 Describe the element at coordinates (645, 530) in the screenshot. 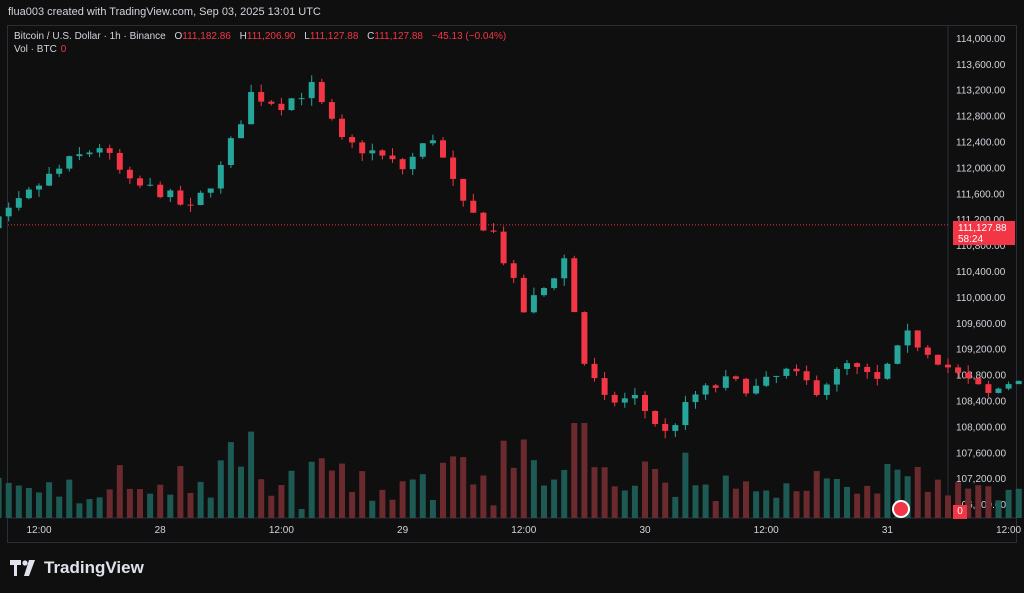

I see `x-tick-label: 30` at that location.